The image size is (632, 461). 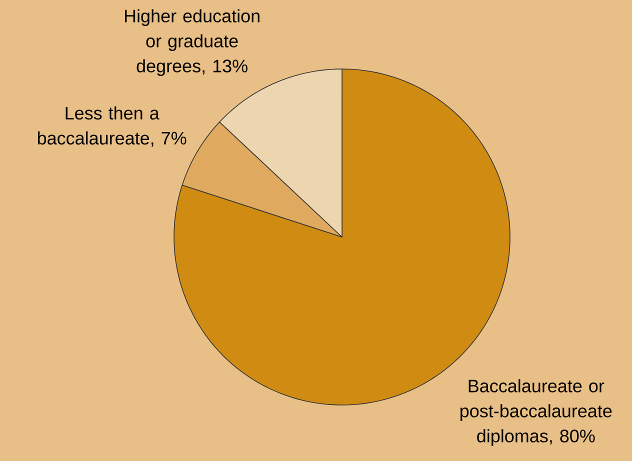 What do you see at coordinates (536, 412) in the screenshot?
I see `slice-label: Baccalaureate or post-baccalaureate diplomas, 80%` at bounding box center [536, 412].